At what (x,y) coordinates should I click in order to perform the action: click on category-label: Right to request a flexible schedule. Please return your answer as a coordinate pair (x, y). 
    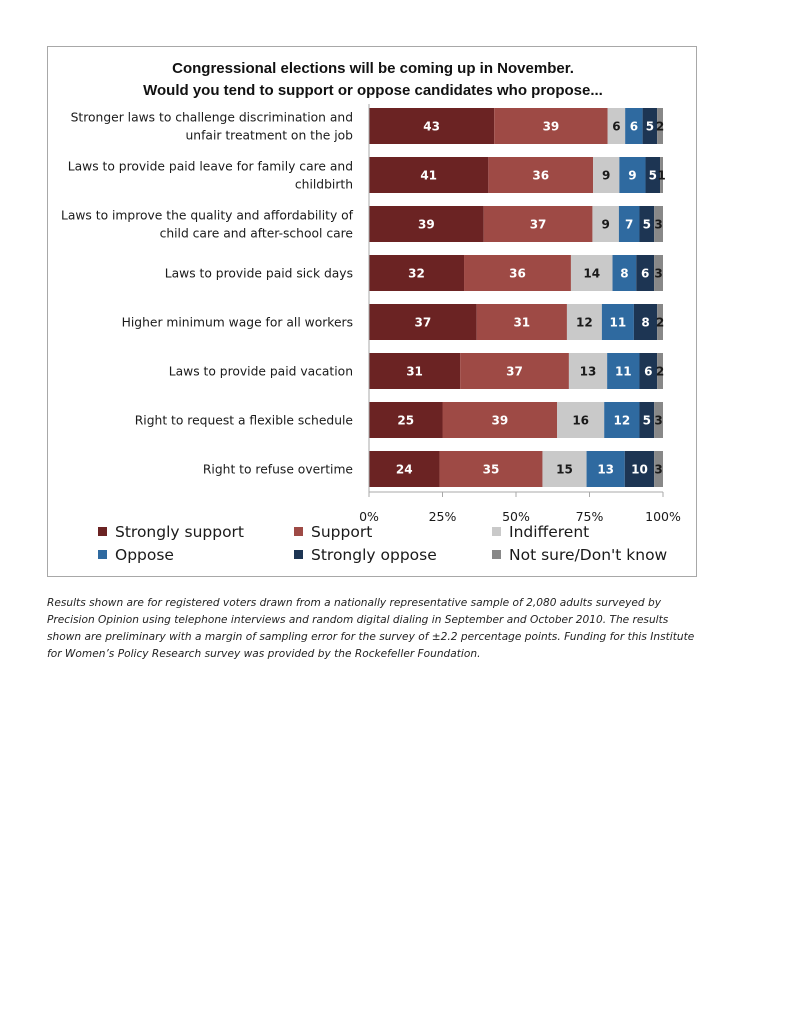
    Looking at the image, I should click on (244, 421).